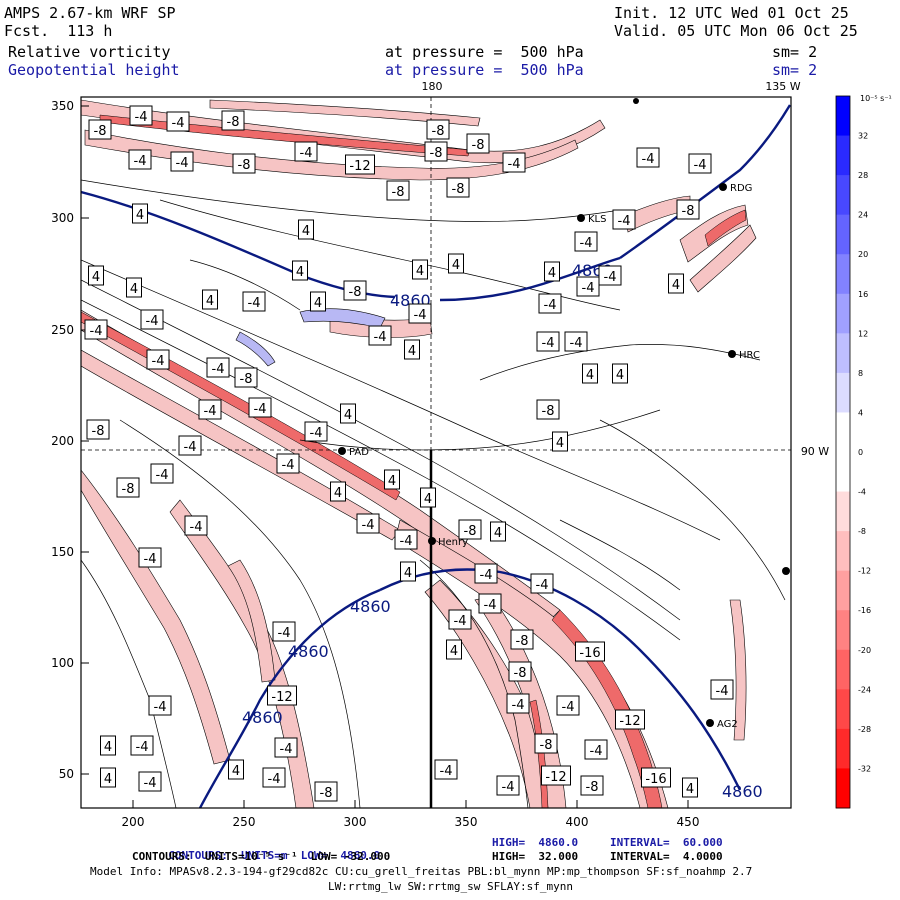 The width and height of the screenshot is (900, 900). I want to click on x-tick-label: 450, so click(688, 822).